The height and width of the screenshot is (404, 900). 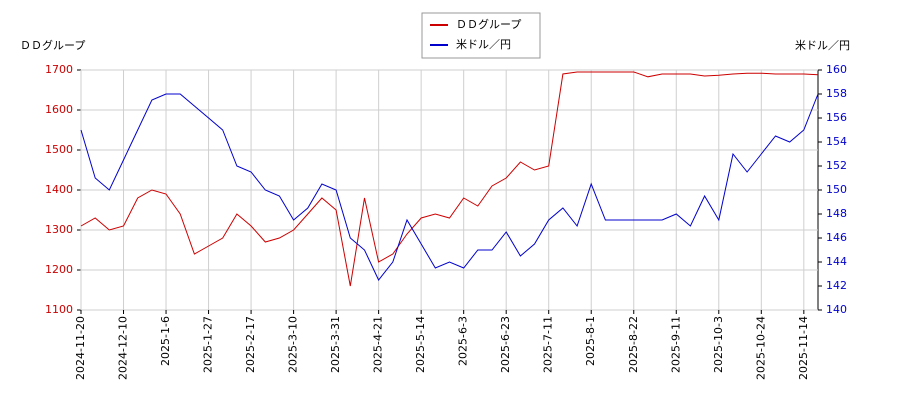 I want to click on x-tick-label: 2025-7-11, so click(x=548, y=344).